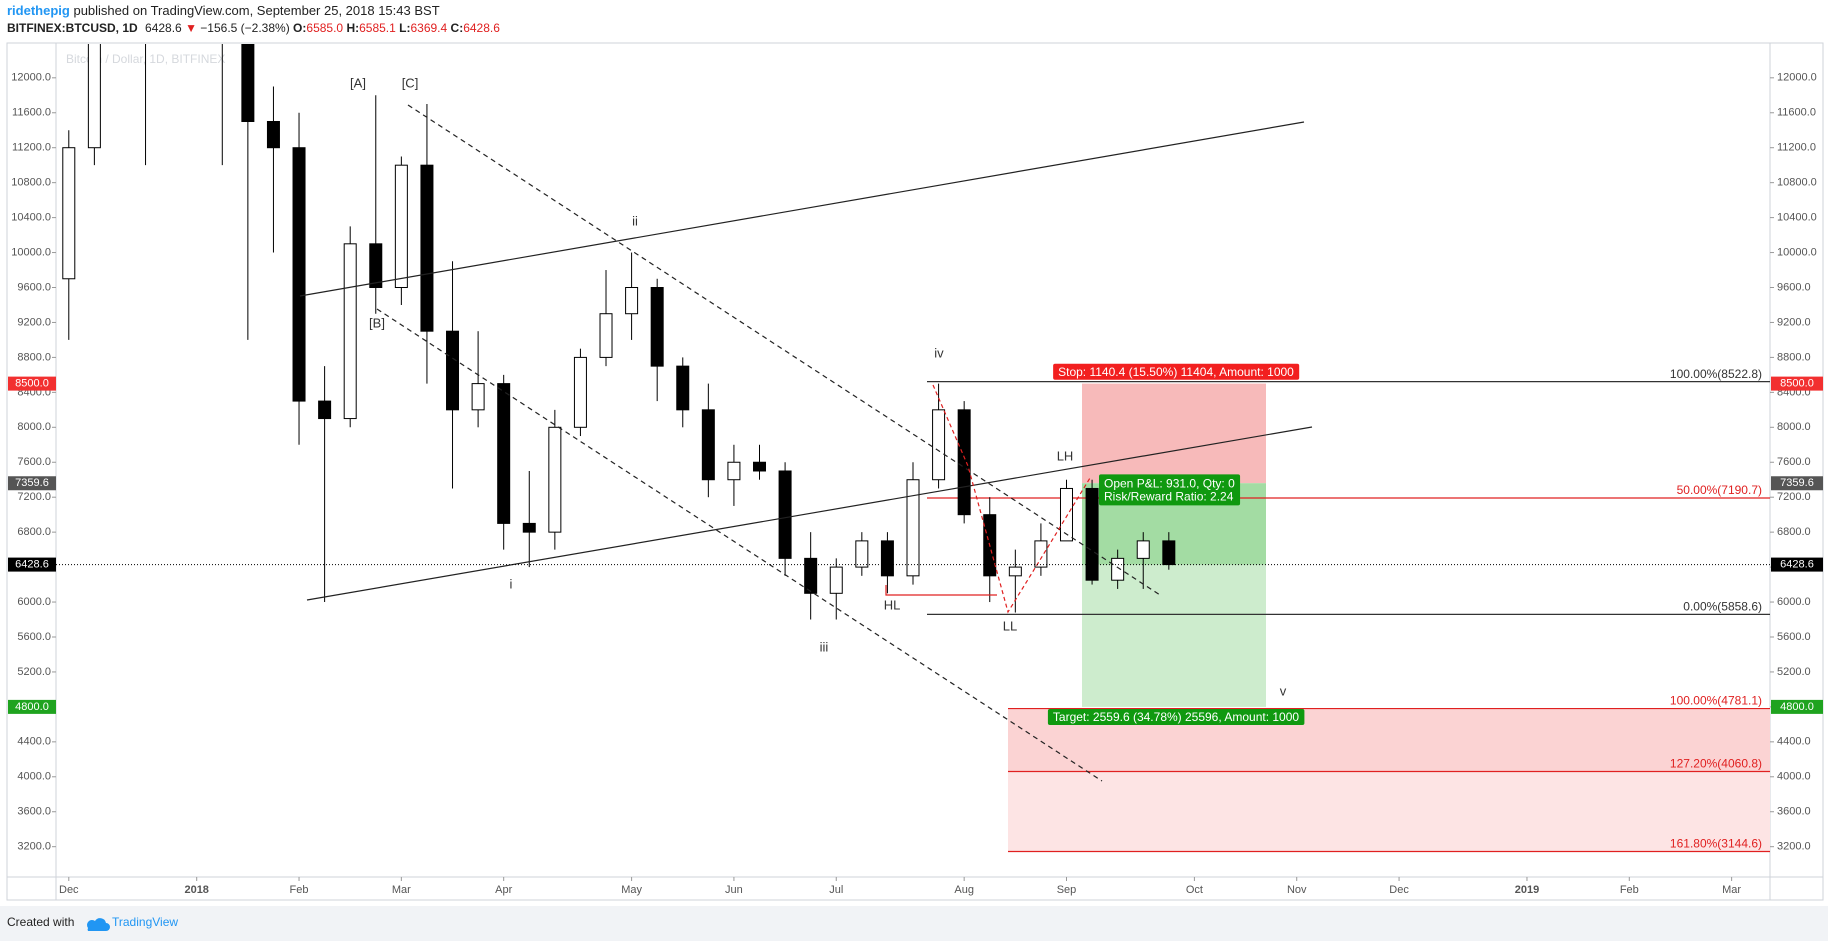  What do you see at coordinates (1716, 374) in the screenshot?
I see `fib-label: 100.00%(8522.8)` at bounding box center [1716, 374].